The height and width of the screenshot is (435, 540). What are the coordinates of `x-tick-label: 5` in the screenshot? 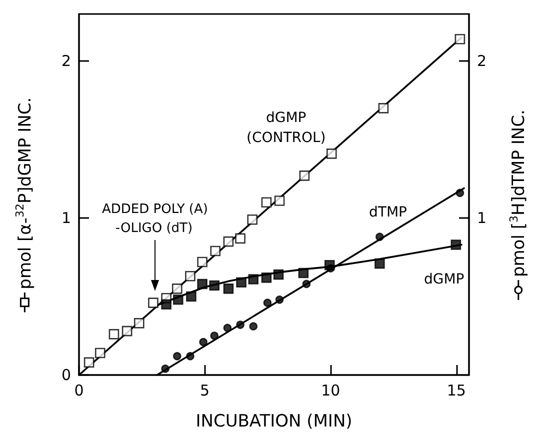 It's located at (205, 391).